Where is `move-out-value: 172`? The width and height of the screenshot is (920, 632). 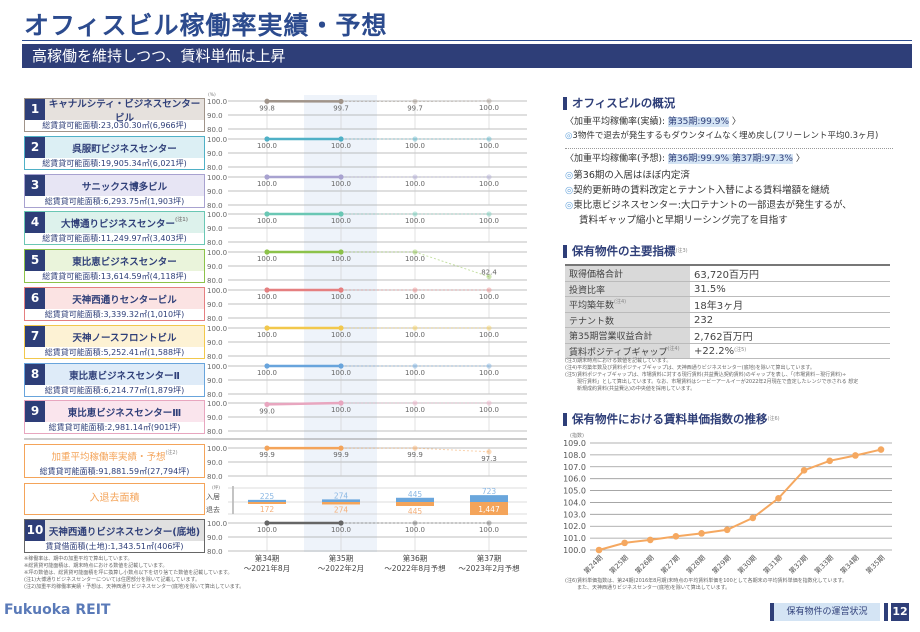 move-out-value: 172 is located at coordinates (267, 509).